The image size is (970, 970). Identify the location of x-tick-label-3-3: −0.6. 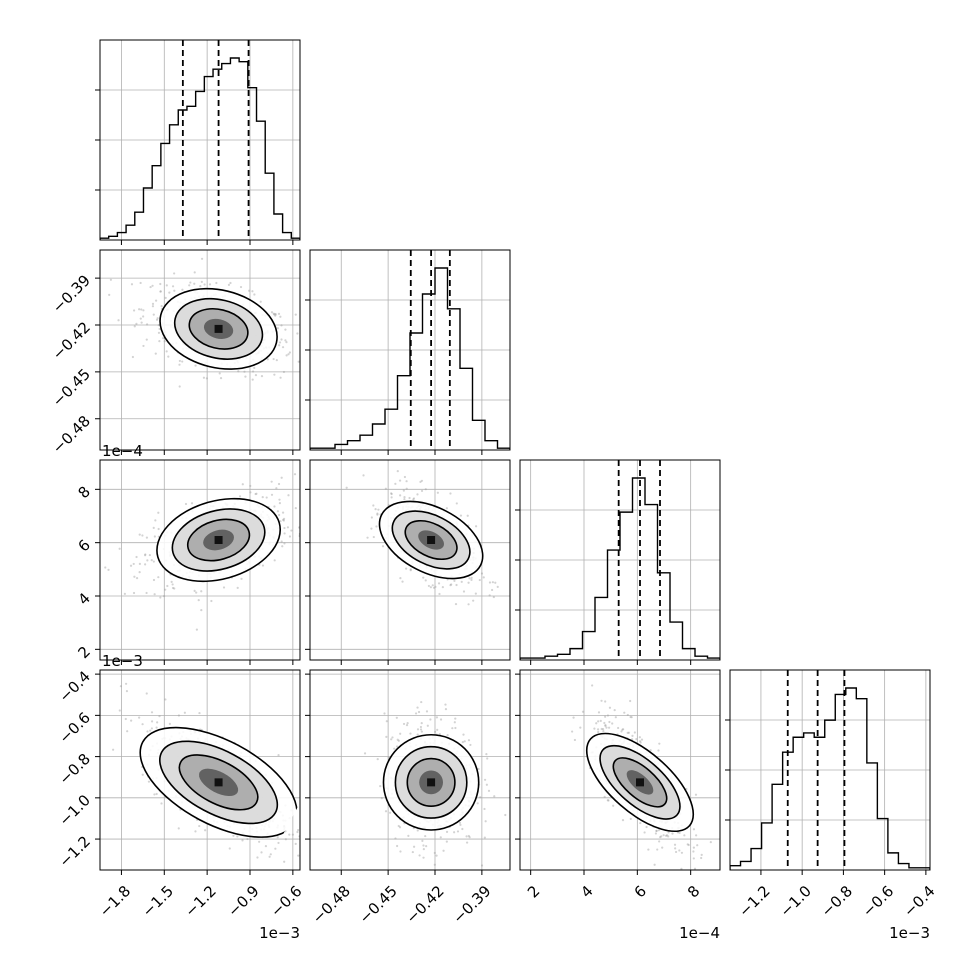
(878, 901).